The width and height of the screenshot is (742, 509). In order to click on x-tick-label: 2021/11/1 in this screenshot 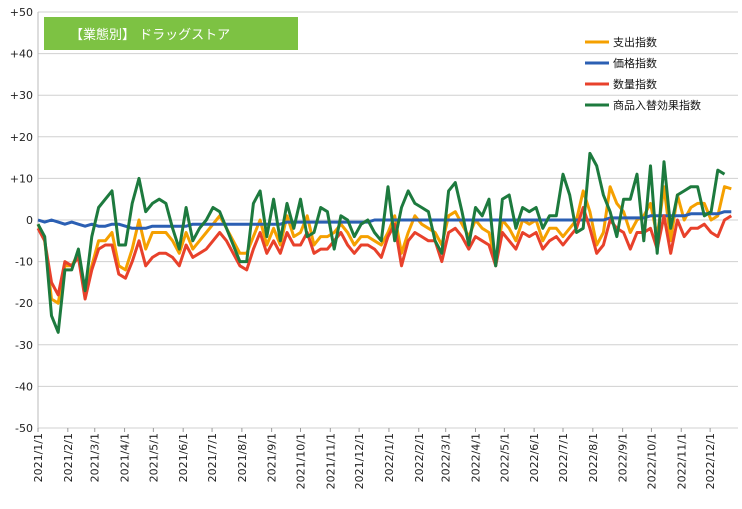, I will do `click(330, 461)`.